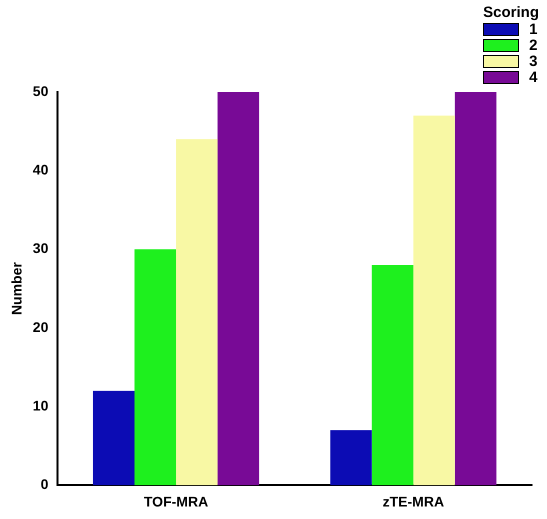  What do you see at coordinates (533, 61) in the screenshot?
I see `legend-label: 3` at bounding box center [533, 61].